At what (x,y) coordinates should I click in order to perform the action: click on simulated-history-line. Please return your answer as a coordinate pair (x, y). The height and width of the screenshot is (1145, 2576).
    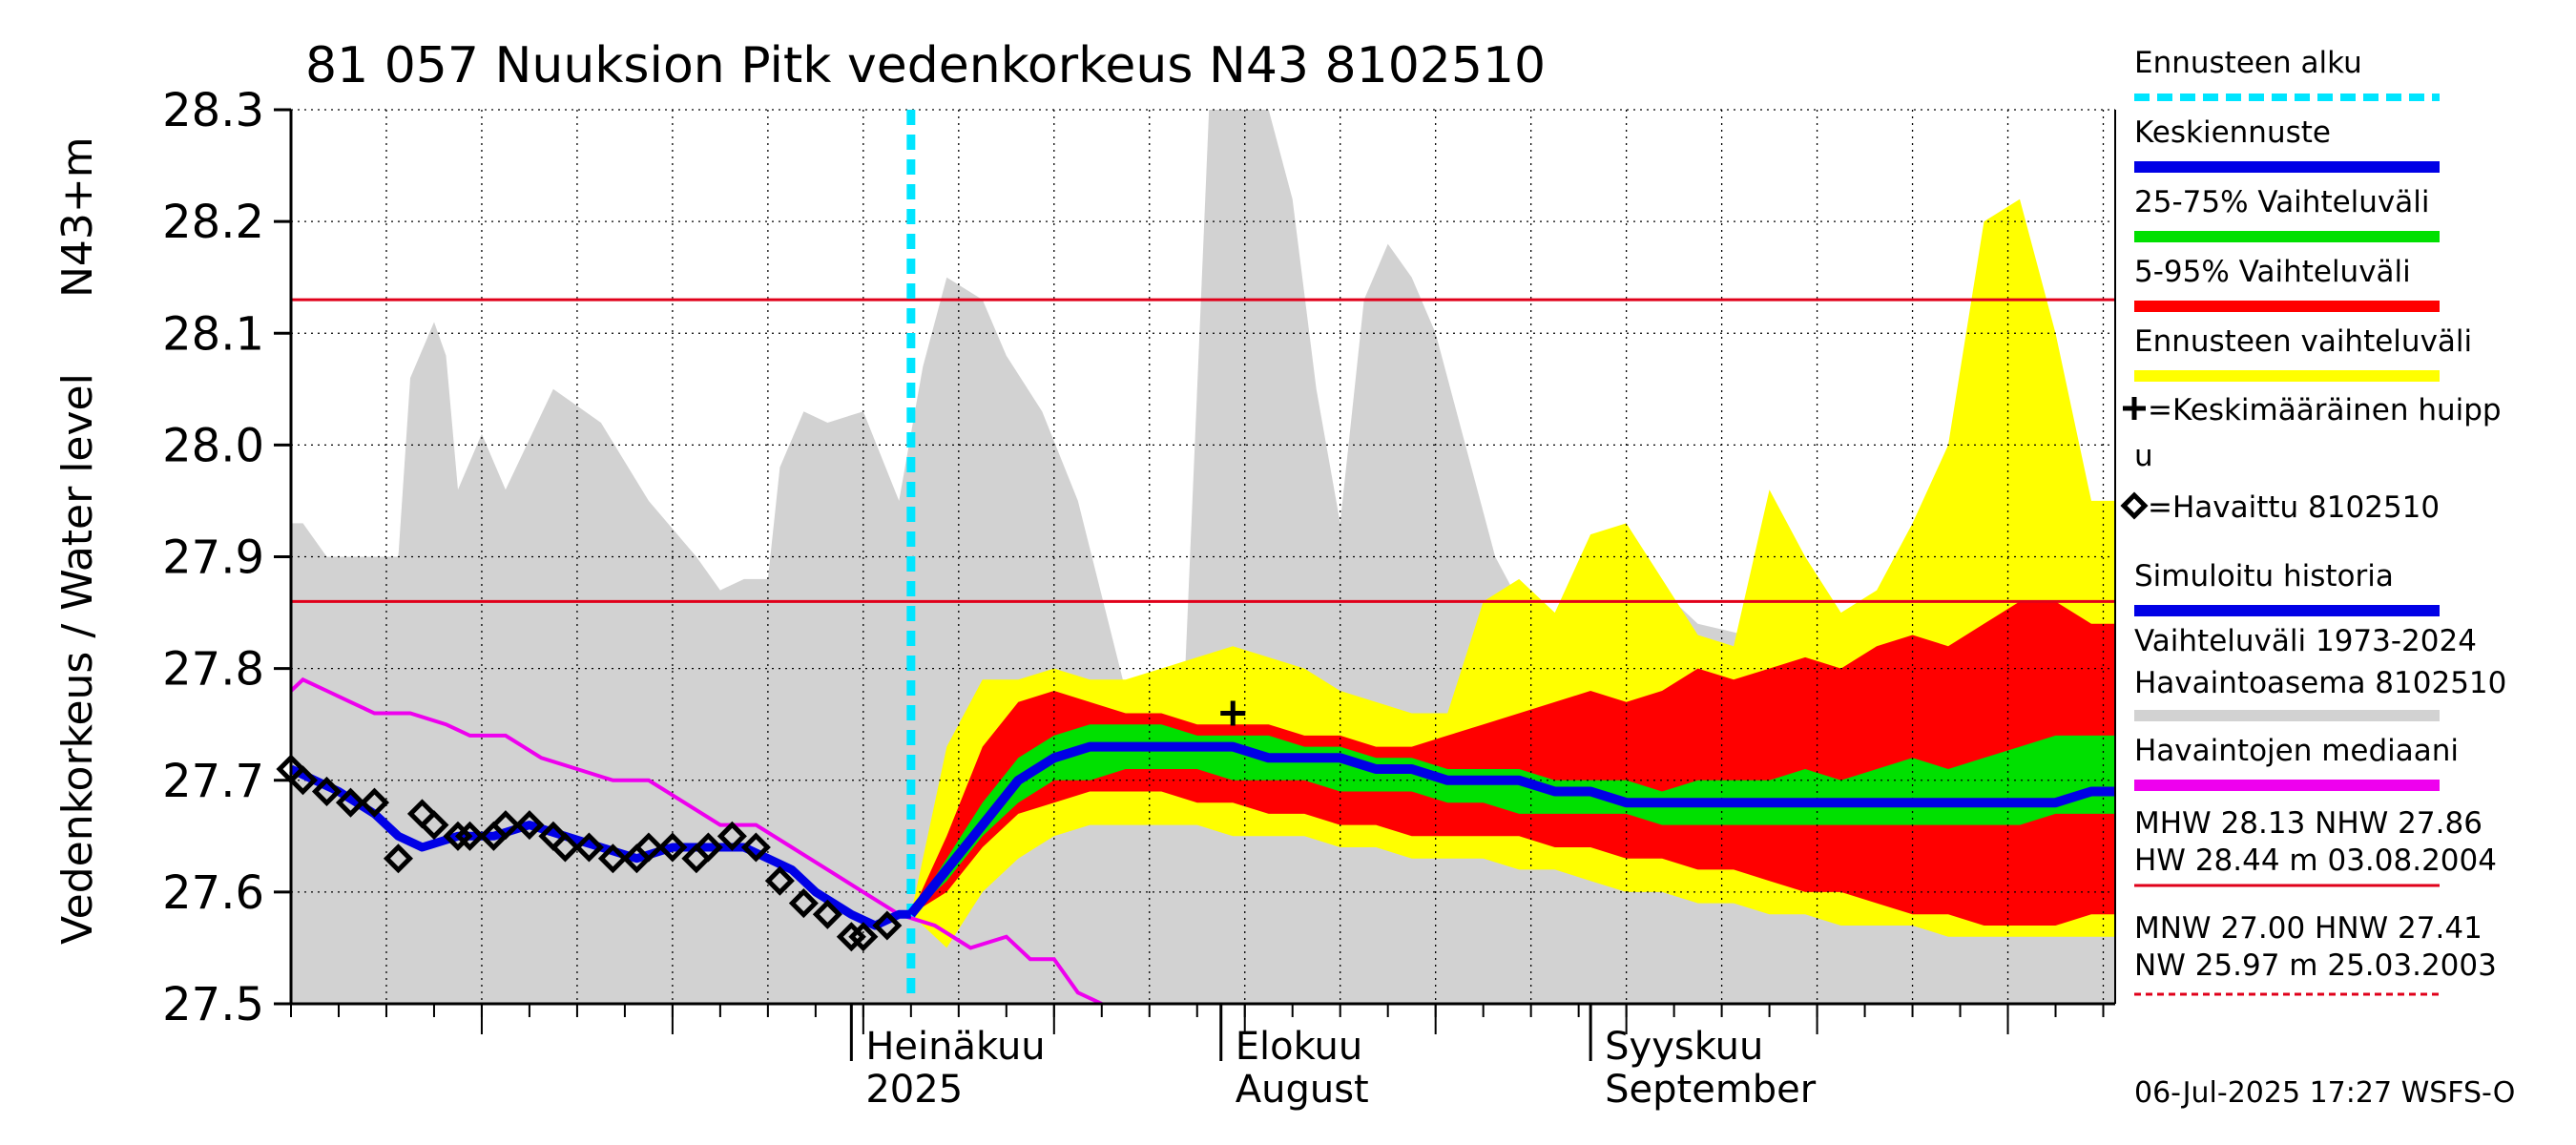
    Looking at the image, I should click on (600, 847).